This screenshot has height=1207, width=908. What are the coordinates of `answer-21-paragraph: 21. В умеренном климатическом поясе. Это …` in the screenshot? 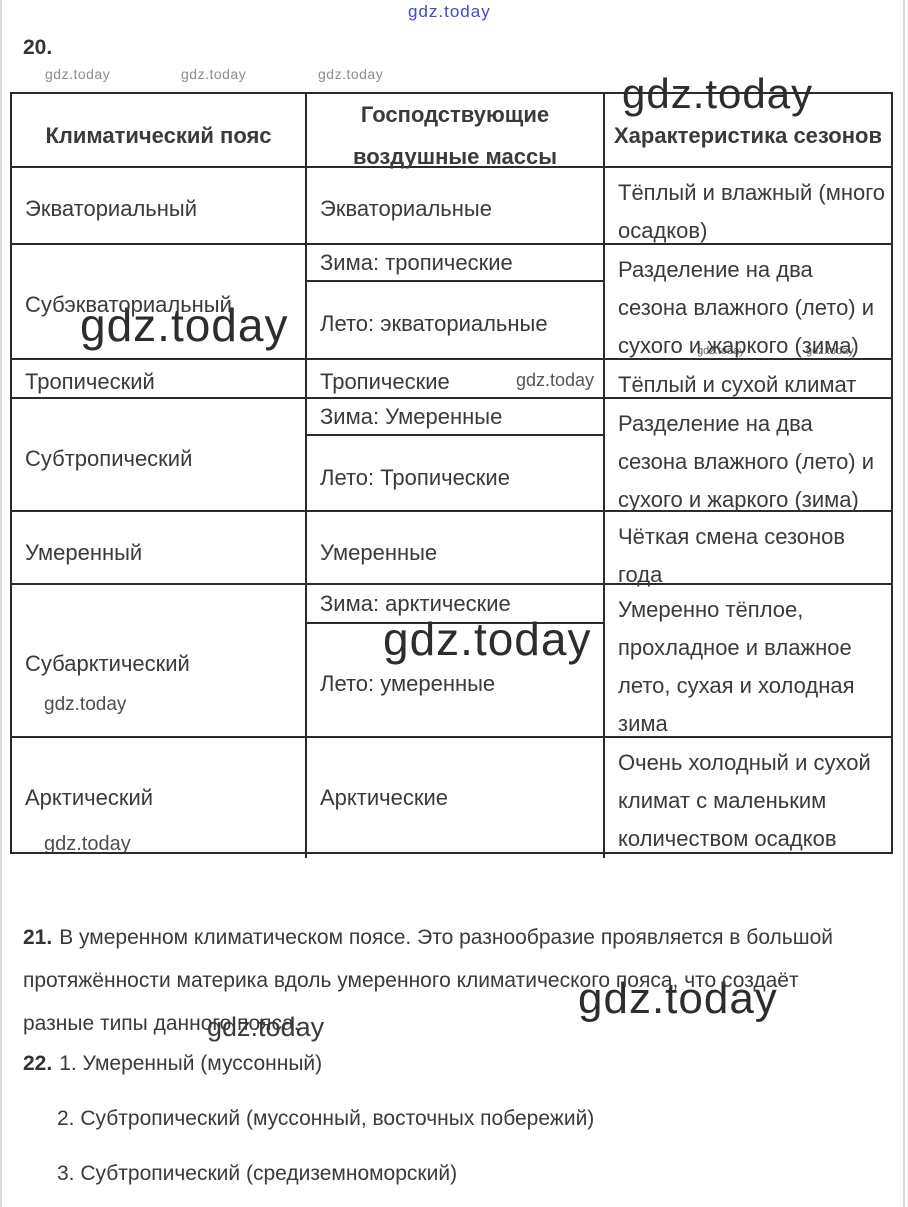 It's located at (453, 980).